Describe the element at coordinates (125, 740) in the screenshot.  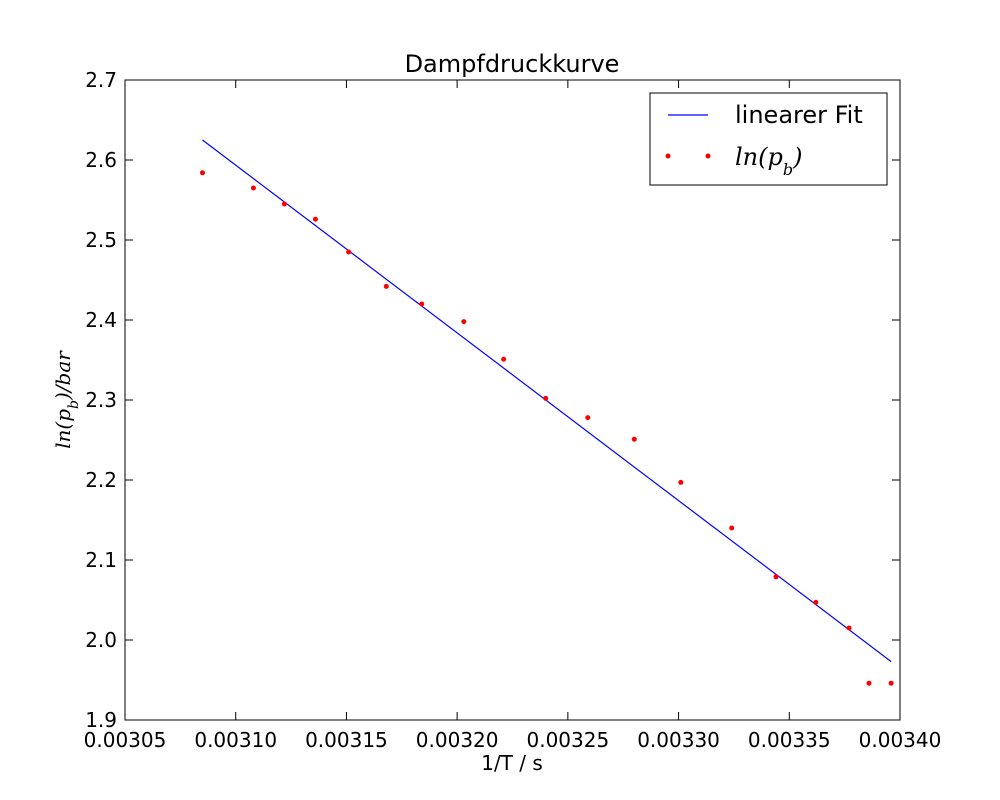
I see `x-tick-label: 0.00305` at that location.